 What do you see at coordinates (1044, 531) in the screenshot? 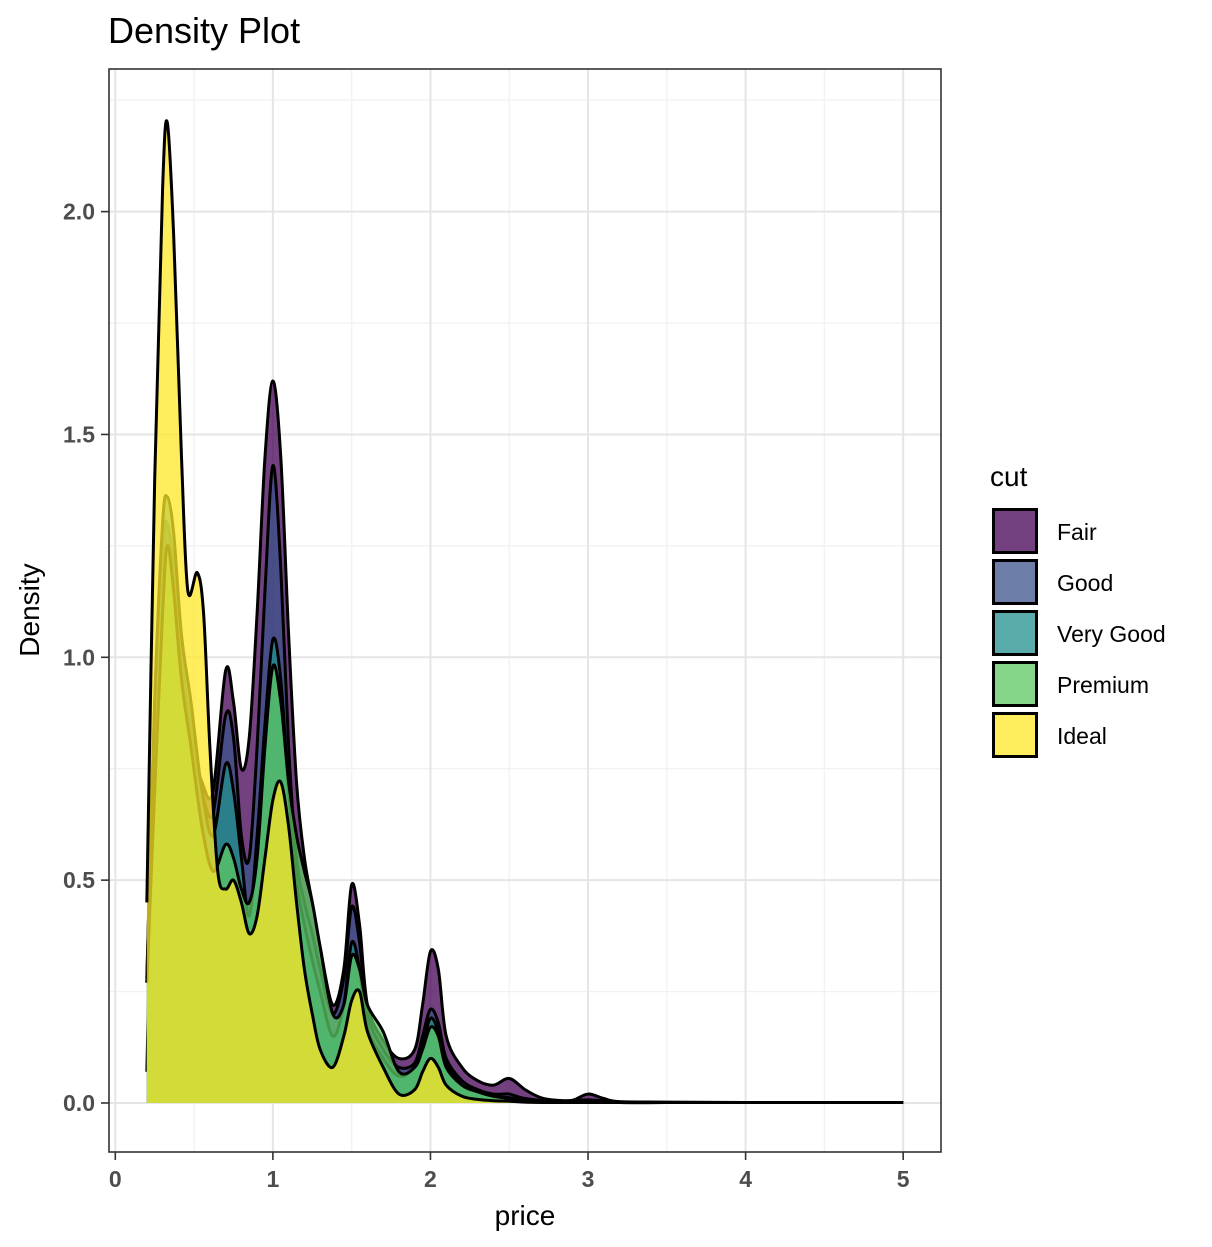
I see `legend-item-fair: Fair` at bounding box center [1044, 531].